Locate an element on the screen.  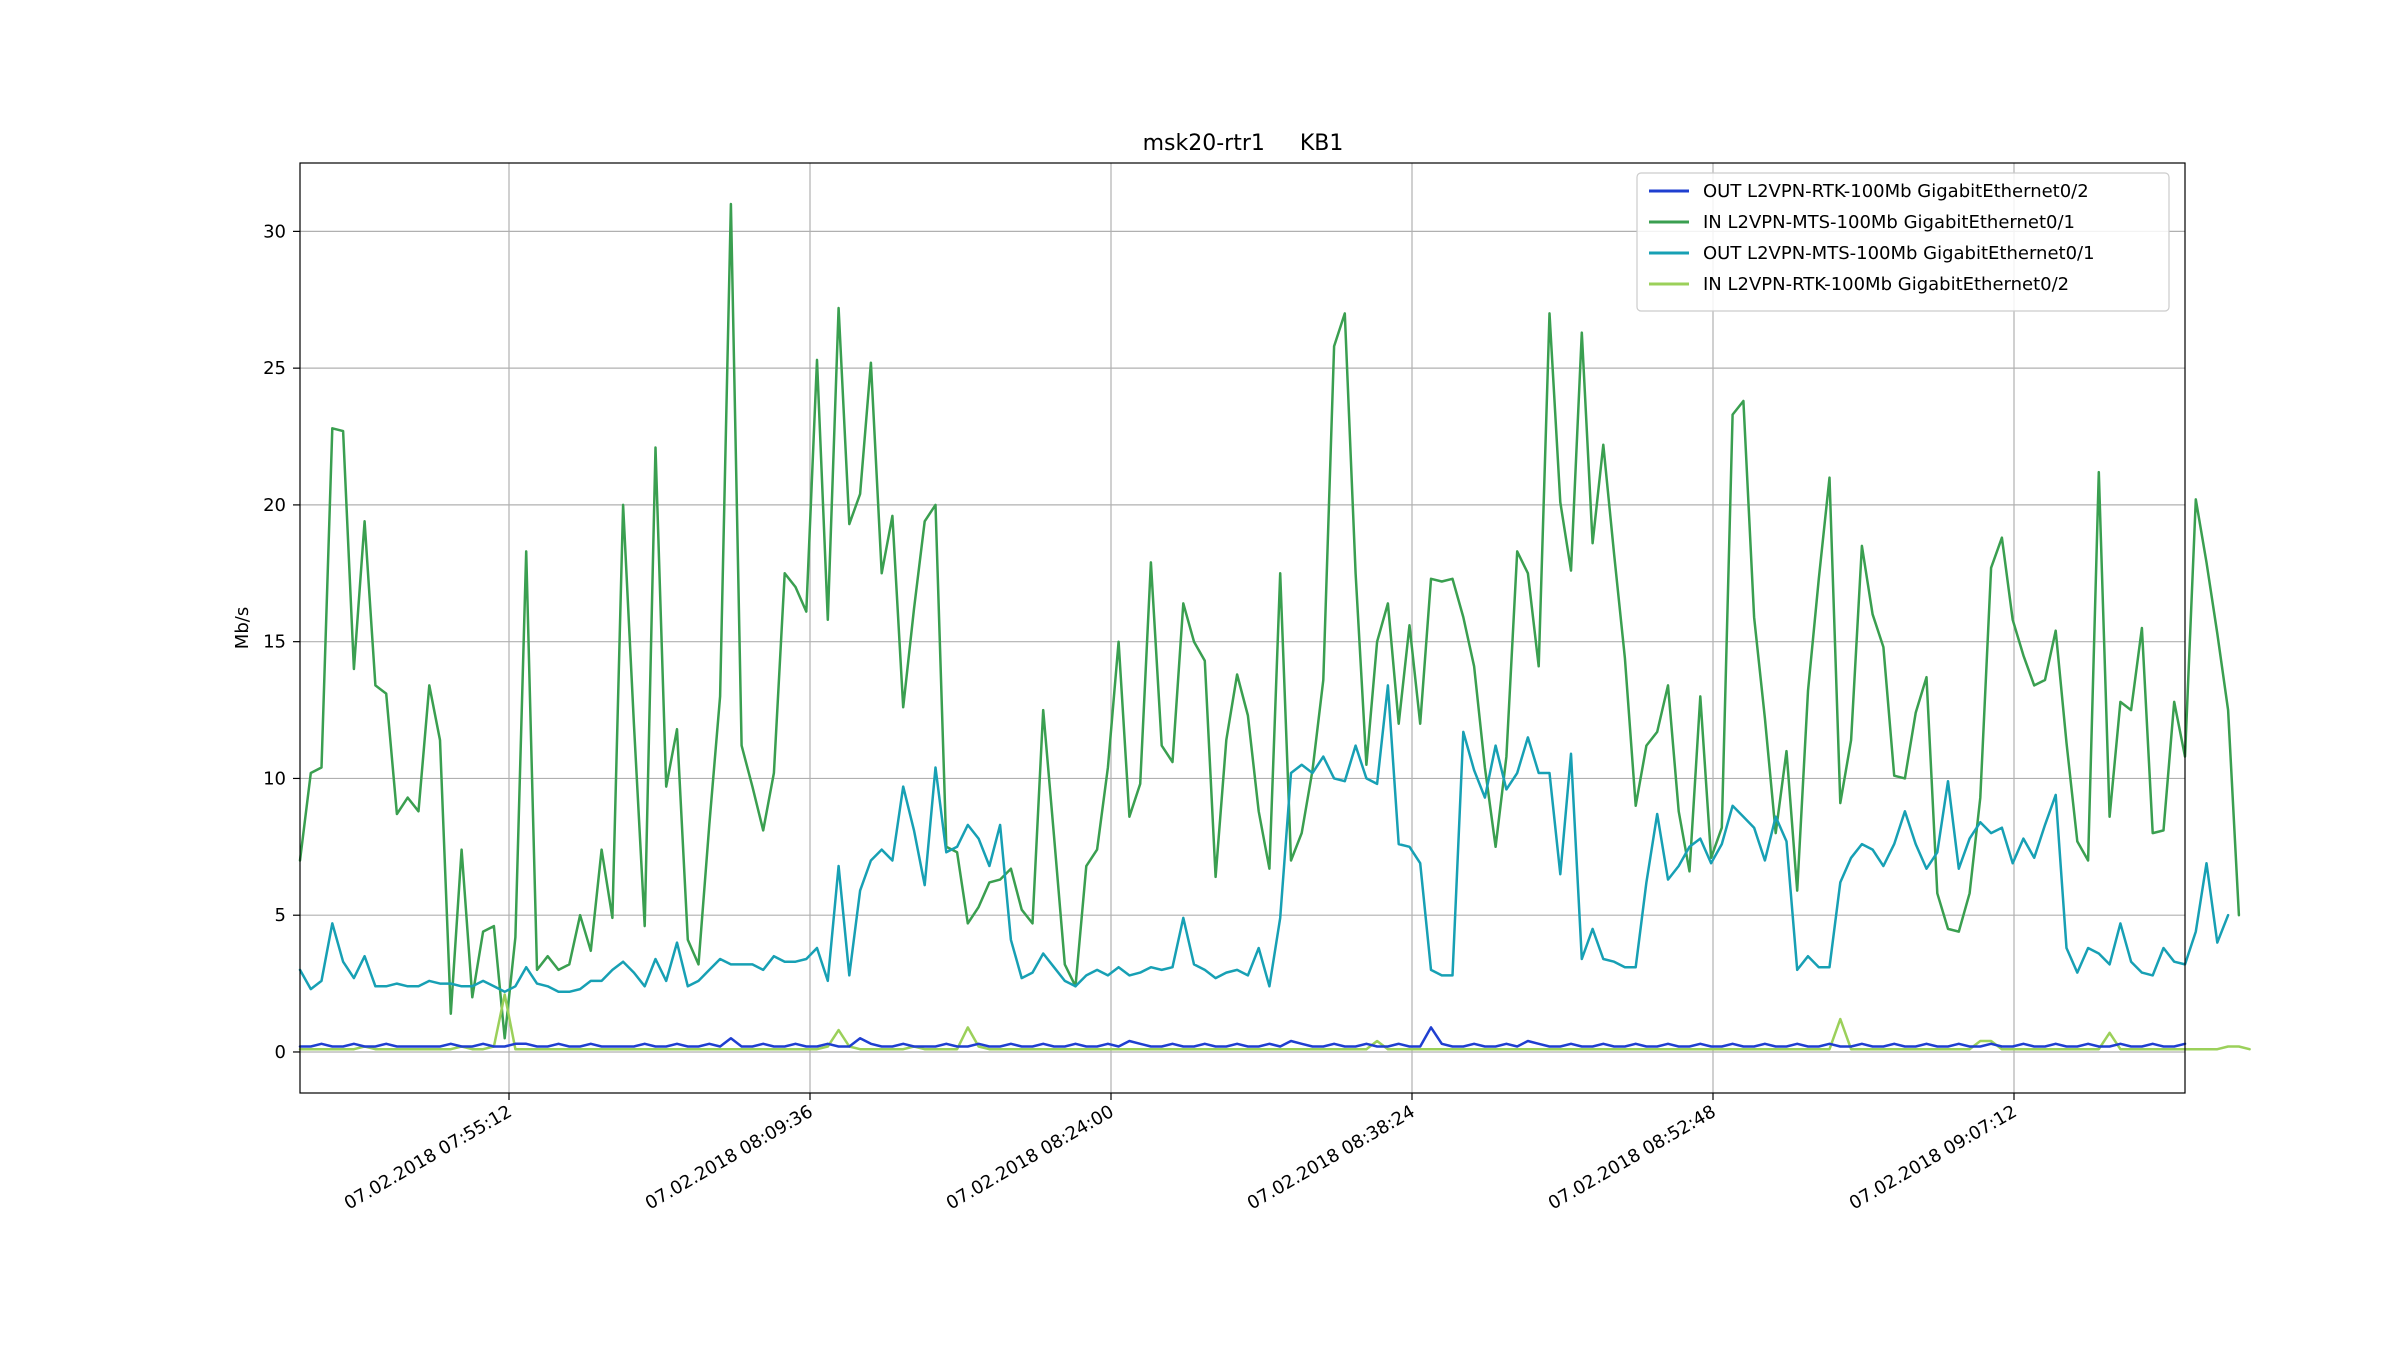
legend-box is located at coordinates (1903, 242).